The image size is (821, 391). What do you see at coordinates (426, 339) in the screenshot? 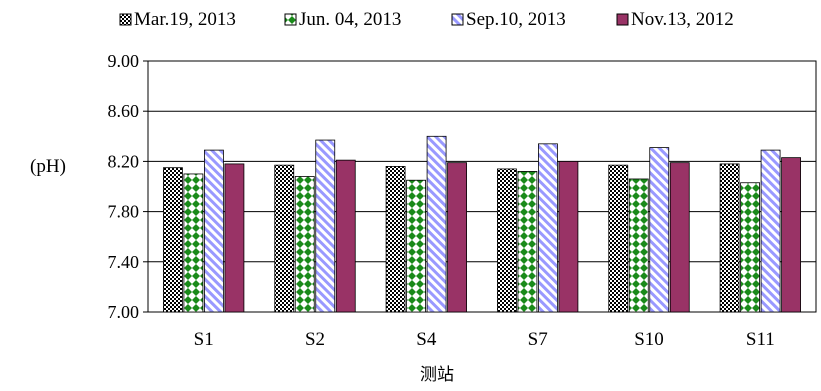
I see `x-tick-label: S4` at bounding box center [426, 339].